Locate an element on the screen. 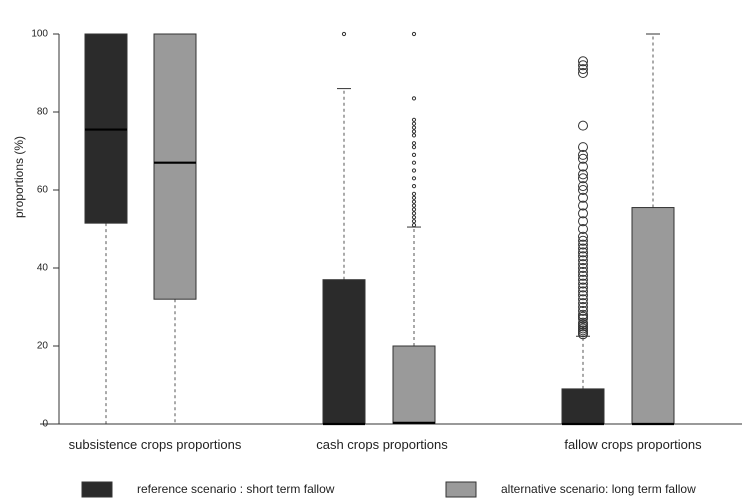  x-tick-label: subsistence crops proportions is located at coordinates (155, 444).